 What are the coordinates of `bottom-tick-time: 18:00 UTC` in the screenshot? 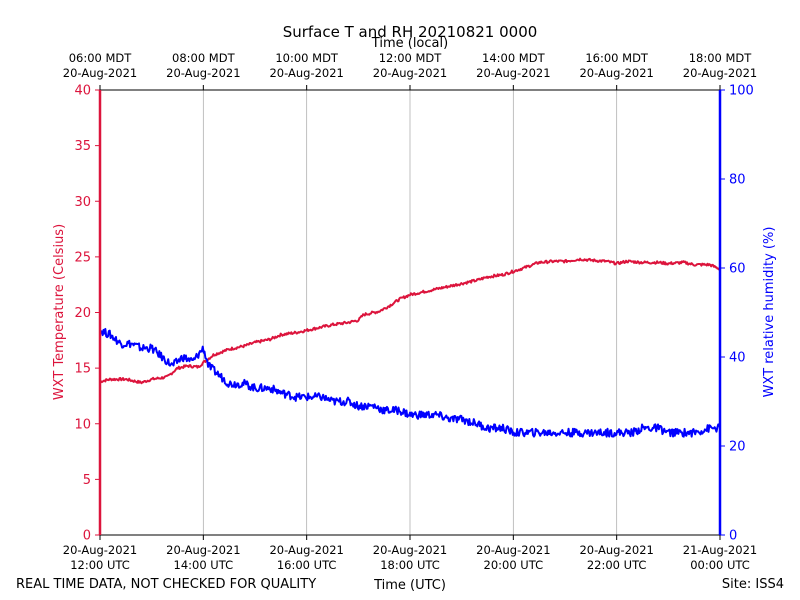 It's located at (410, 565).